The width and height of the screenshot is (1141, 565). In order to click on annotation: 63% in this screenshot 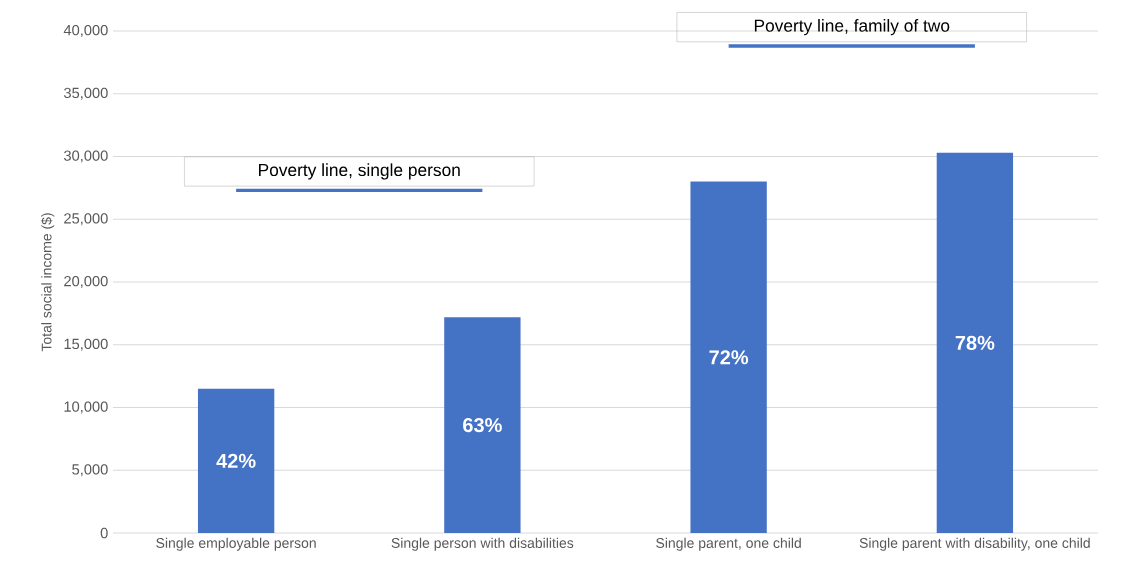, I will do `click(482, 425)`.